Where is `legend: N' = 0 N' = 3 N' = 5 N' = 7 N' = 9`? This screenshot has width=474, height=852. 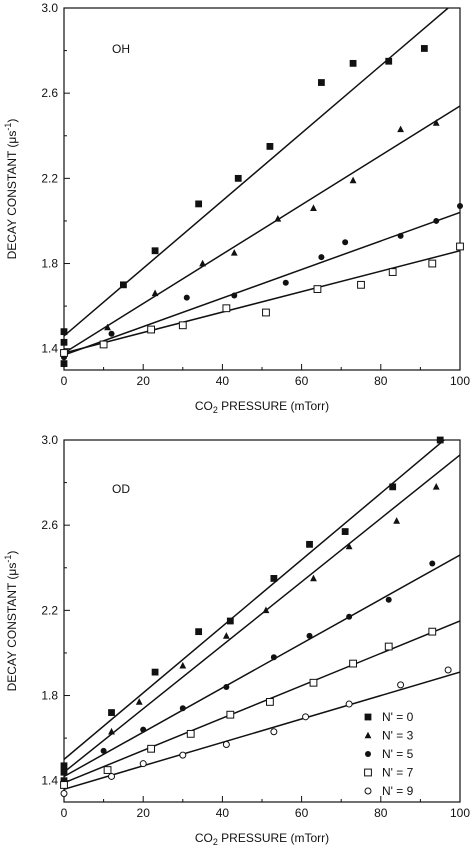 legend: N' = 0 N' = 3 N' = 5 N' = 7 N' = 9 is located at coordinates (389, 754).